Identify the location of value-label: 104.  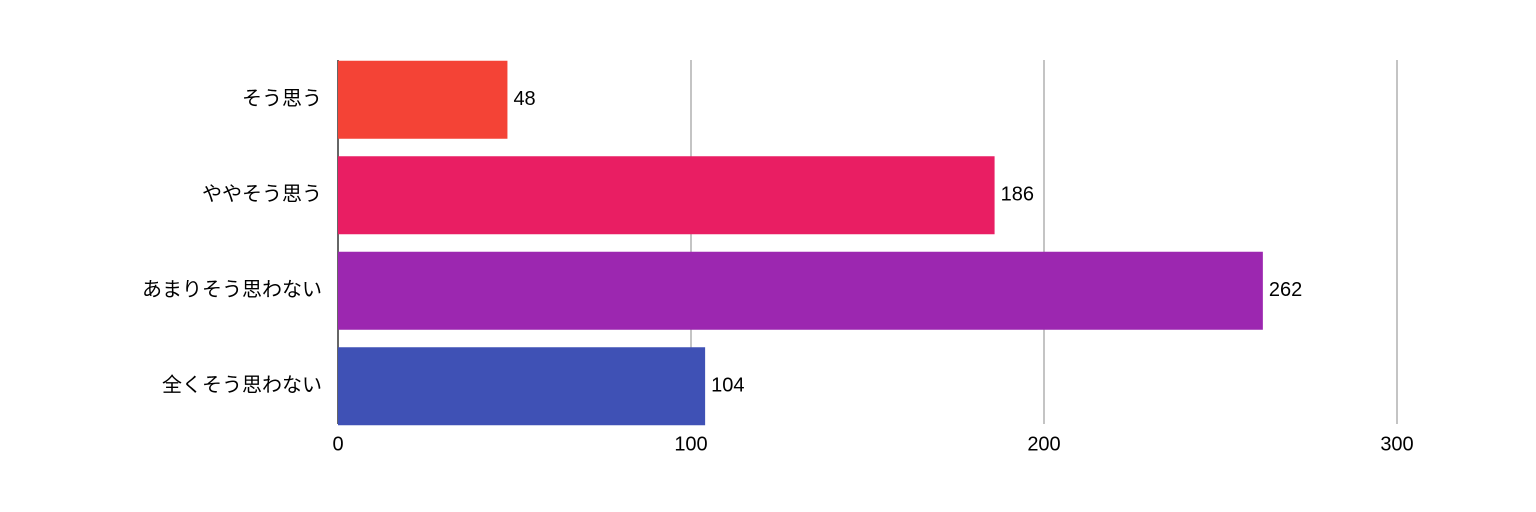
(727, 386).